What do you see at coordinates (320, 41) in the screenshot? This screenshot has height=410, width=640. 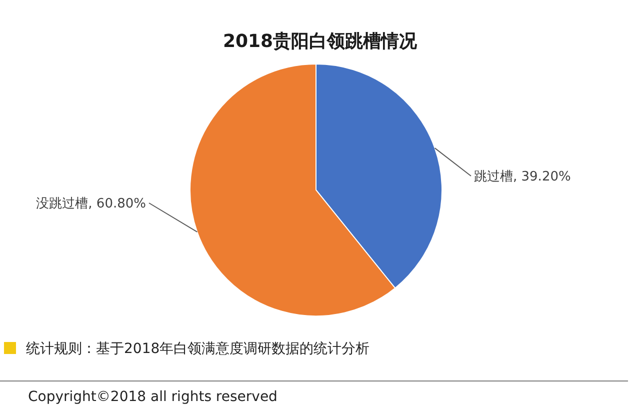 I see `chart-title: 2018贵阳白领跳槽情况` at bounding box center [320, 41].